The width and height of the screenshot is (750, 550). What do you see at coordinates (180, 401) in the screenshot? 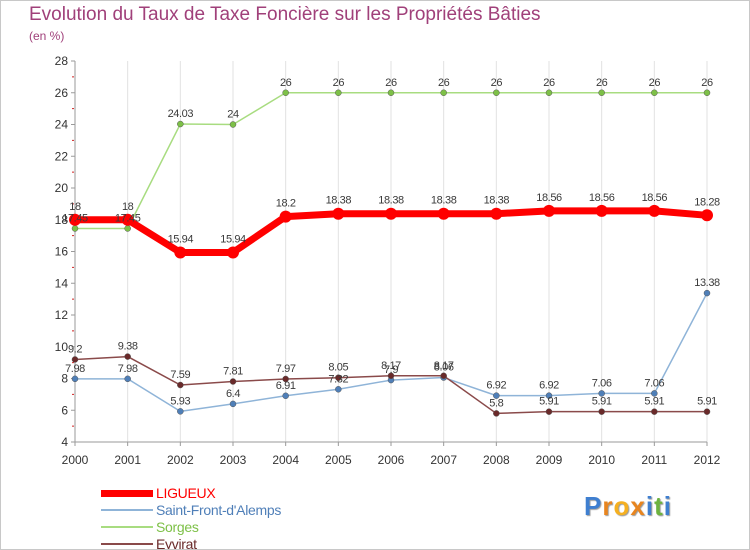
I see `data-label: 5.93` at bounding box center [180, 401].